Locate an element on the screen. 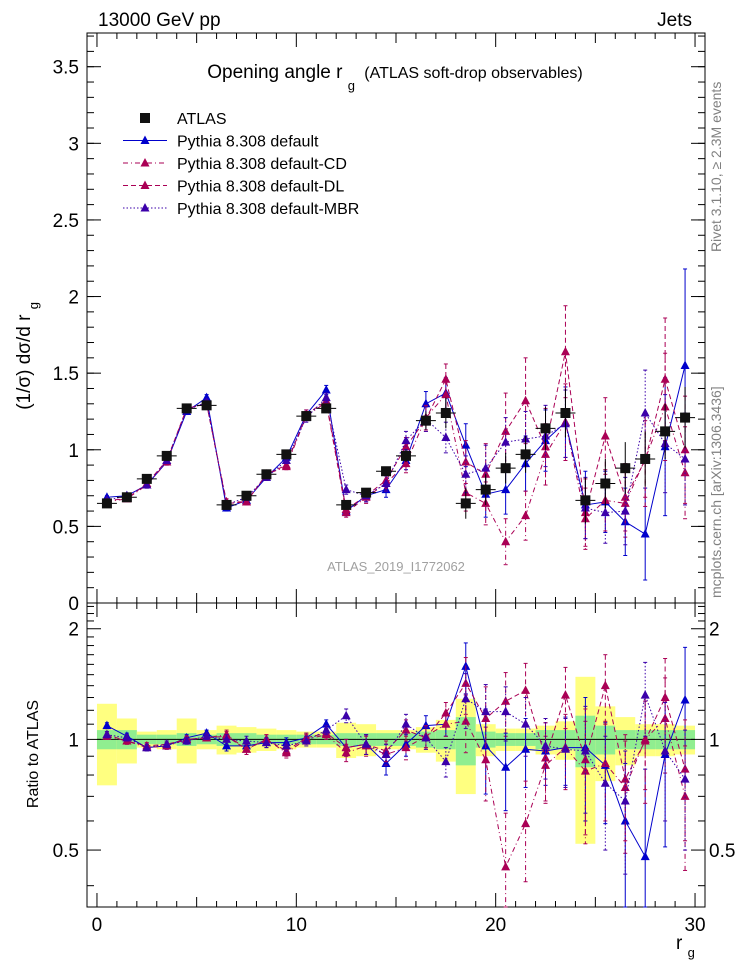 The height and width of the screenshot is (977, 746). legend-label: Pythia 8.308 default-CD is located at coordinates (262, 164).